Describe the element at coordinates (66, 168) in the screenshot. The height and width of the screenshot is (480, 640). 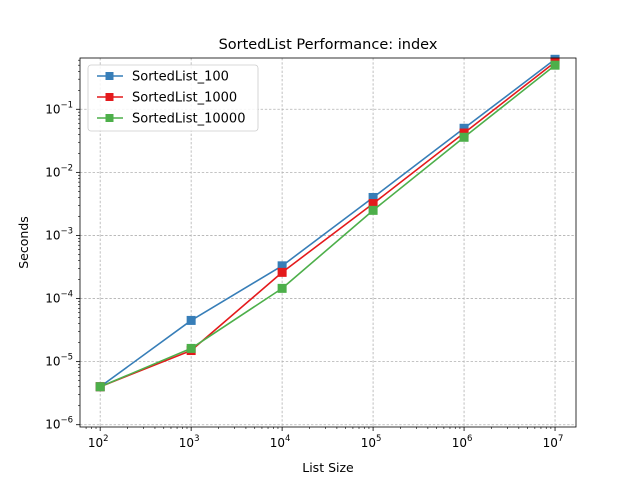
I see `y-tick-exponent: −2` at that location.